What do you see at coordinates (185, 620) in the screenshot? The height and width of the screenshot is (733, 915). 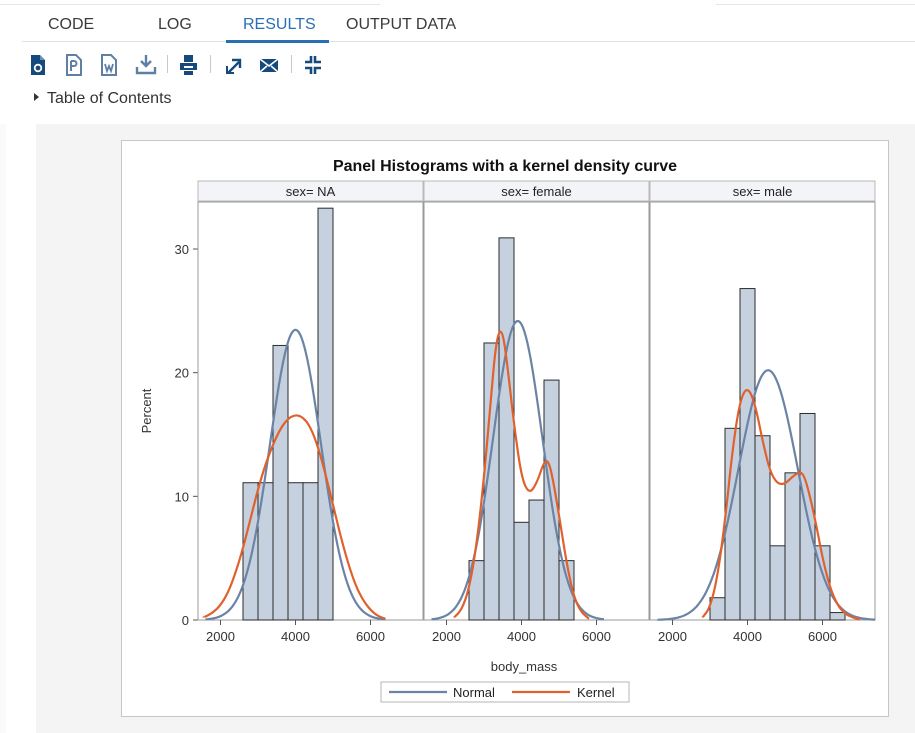 I see `y-tick-label: 0` at bounding box center [185, 620].